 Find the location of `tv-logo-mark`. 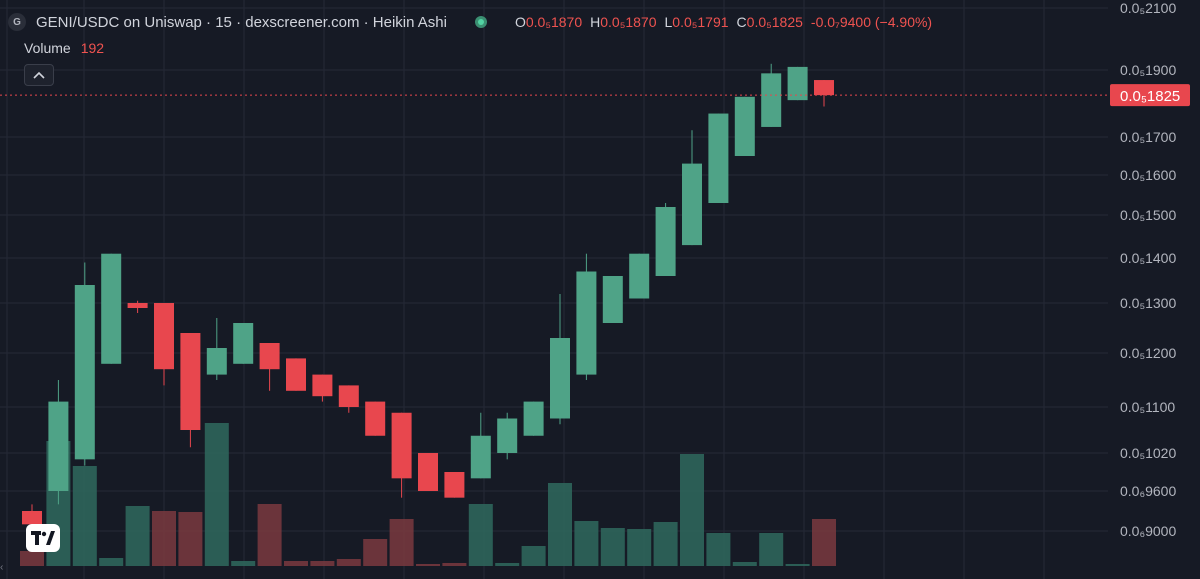

tv-logo-mark is located at coordinates (43, 538).